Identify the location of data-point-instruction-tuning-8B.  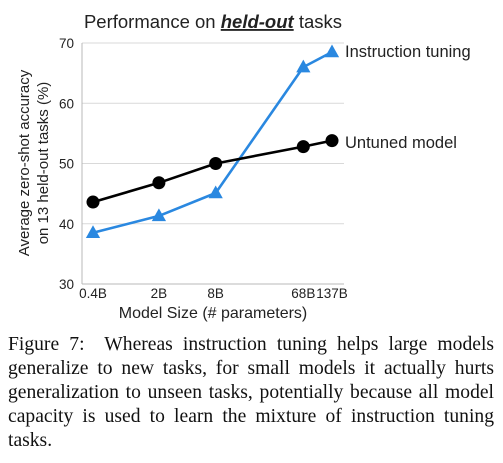
(215, 192).